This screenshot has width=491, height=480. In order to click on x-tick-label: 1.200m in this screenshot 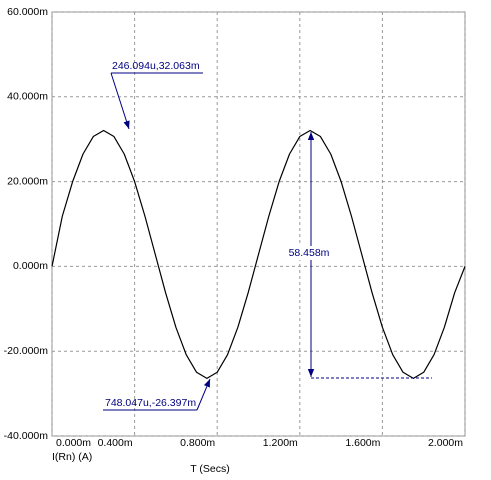, I will do `click(280, 443)`.